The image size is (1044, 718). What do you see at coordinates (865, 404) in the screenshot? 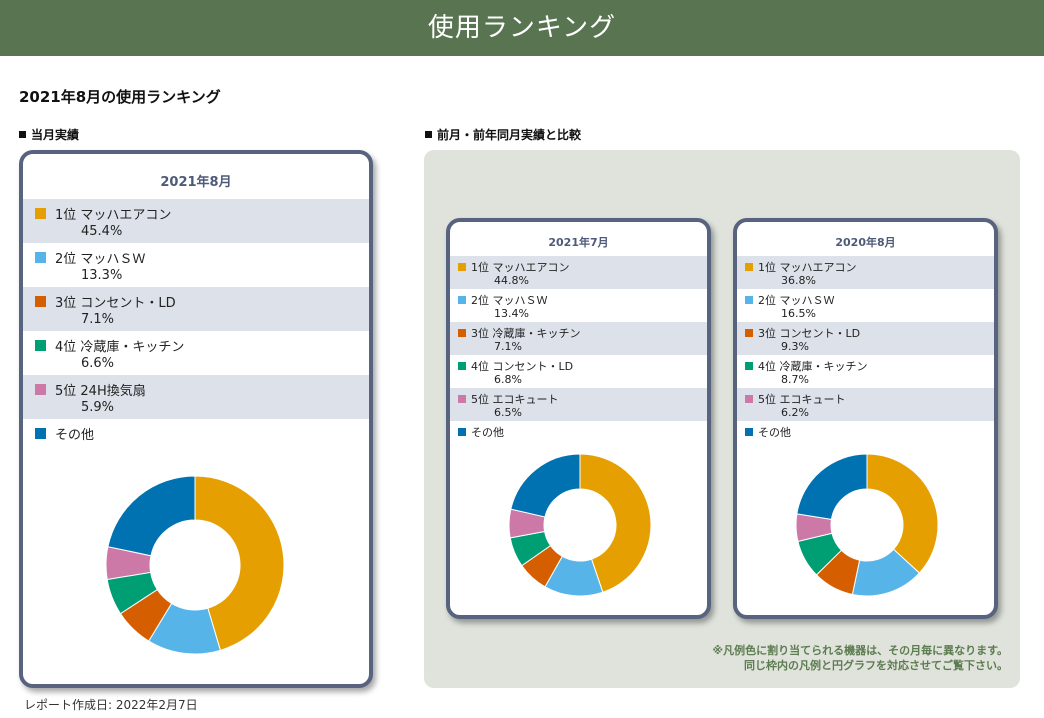
I see `legend-item: 5位 エコキュート 6.2%` at bounding box center [865, 404].